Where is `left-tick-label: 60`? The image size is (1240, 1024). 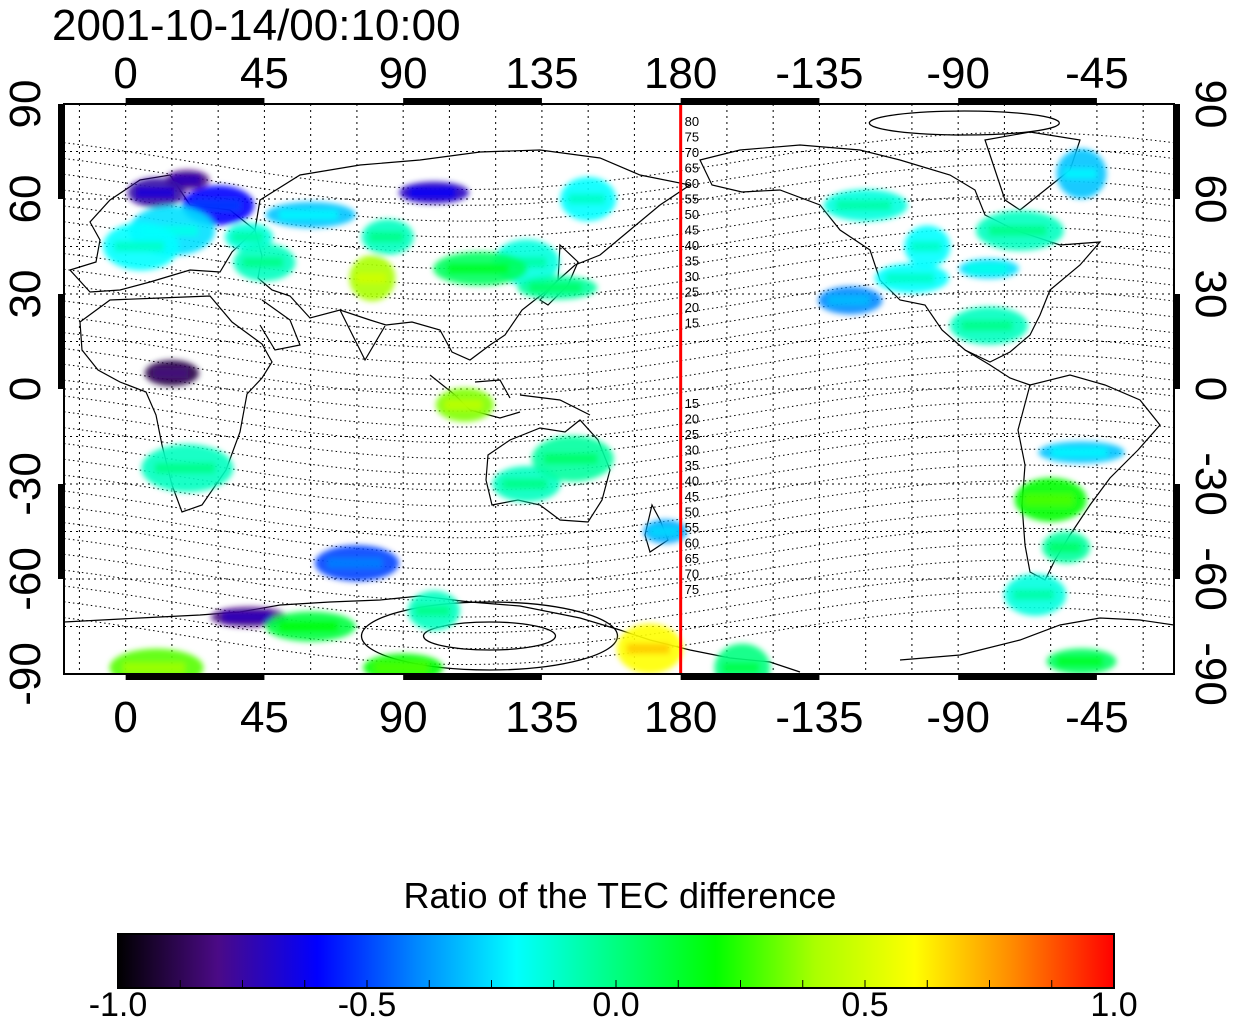 left-tick-label: 60 is located at coordinates (25, 199).